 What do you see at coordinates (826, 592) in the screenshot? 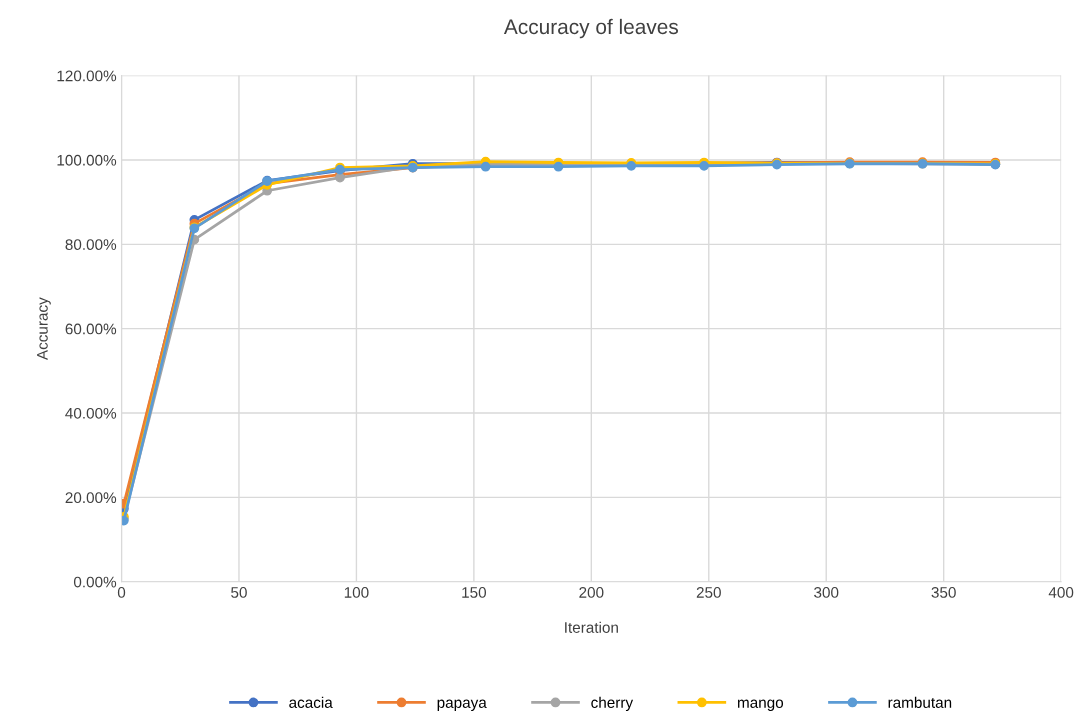
I see `x-tick-label: 300` at bounding box center [826, 592].